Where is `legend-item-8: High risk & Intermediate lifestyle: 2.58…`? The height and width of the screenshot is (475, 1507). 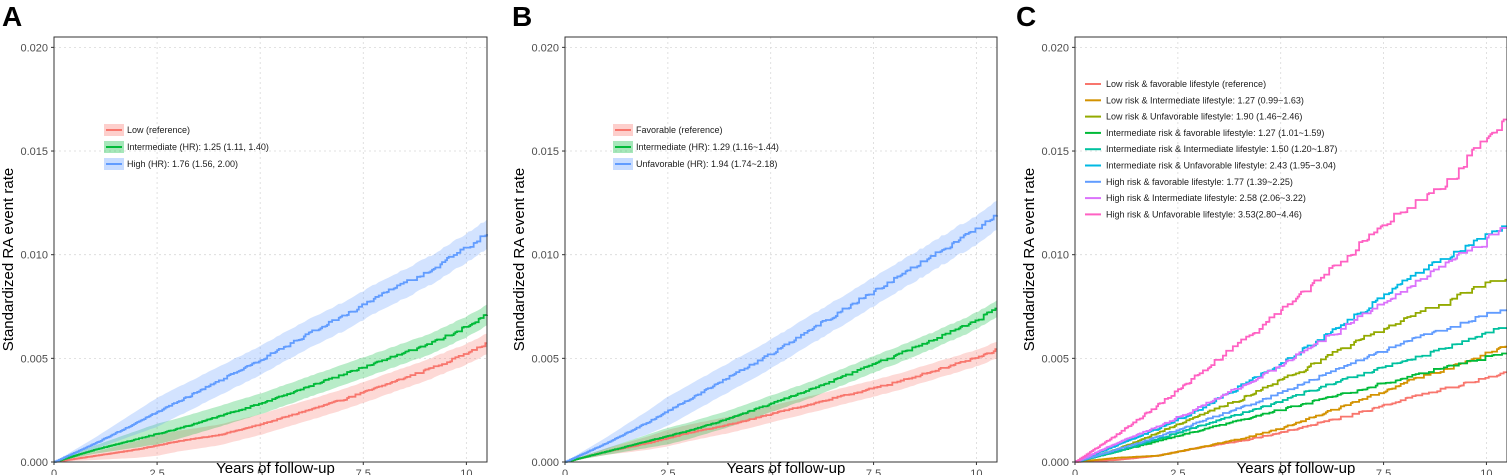
legend-item-8: High risk & Intermediate lifestyle: 2.58… is located at coordinates (1195, 198).